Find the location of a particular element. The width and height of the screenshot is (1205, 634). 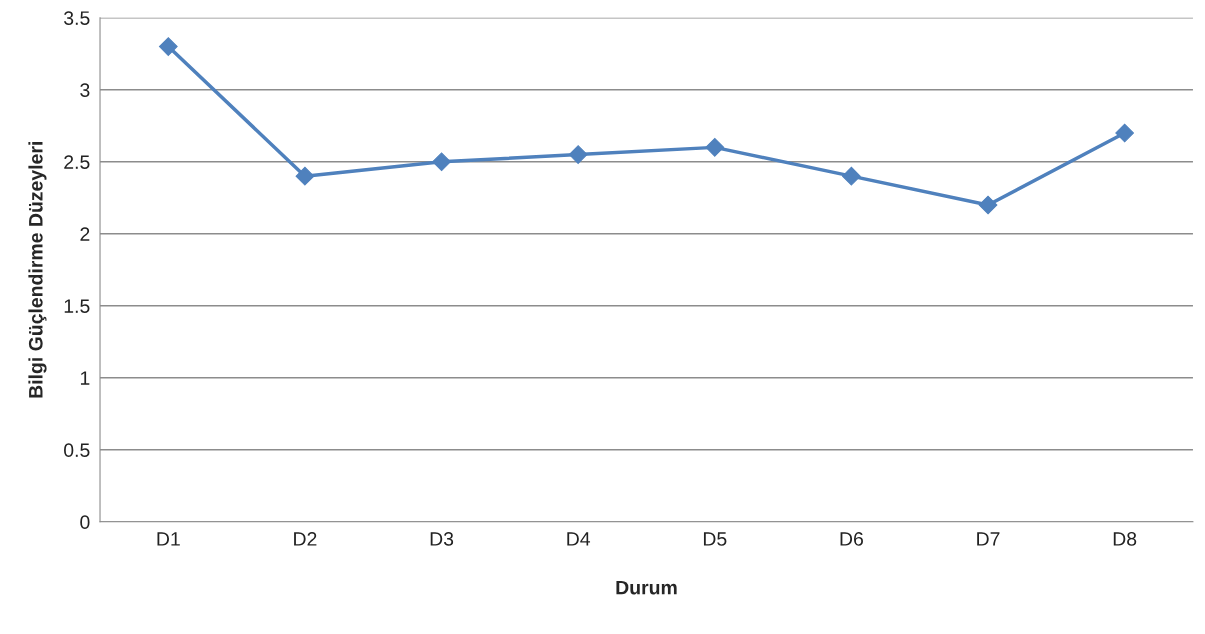

x-tick-label: D3 is located at coordinates (442, 539).